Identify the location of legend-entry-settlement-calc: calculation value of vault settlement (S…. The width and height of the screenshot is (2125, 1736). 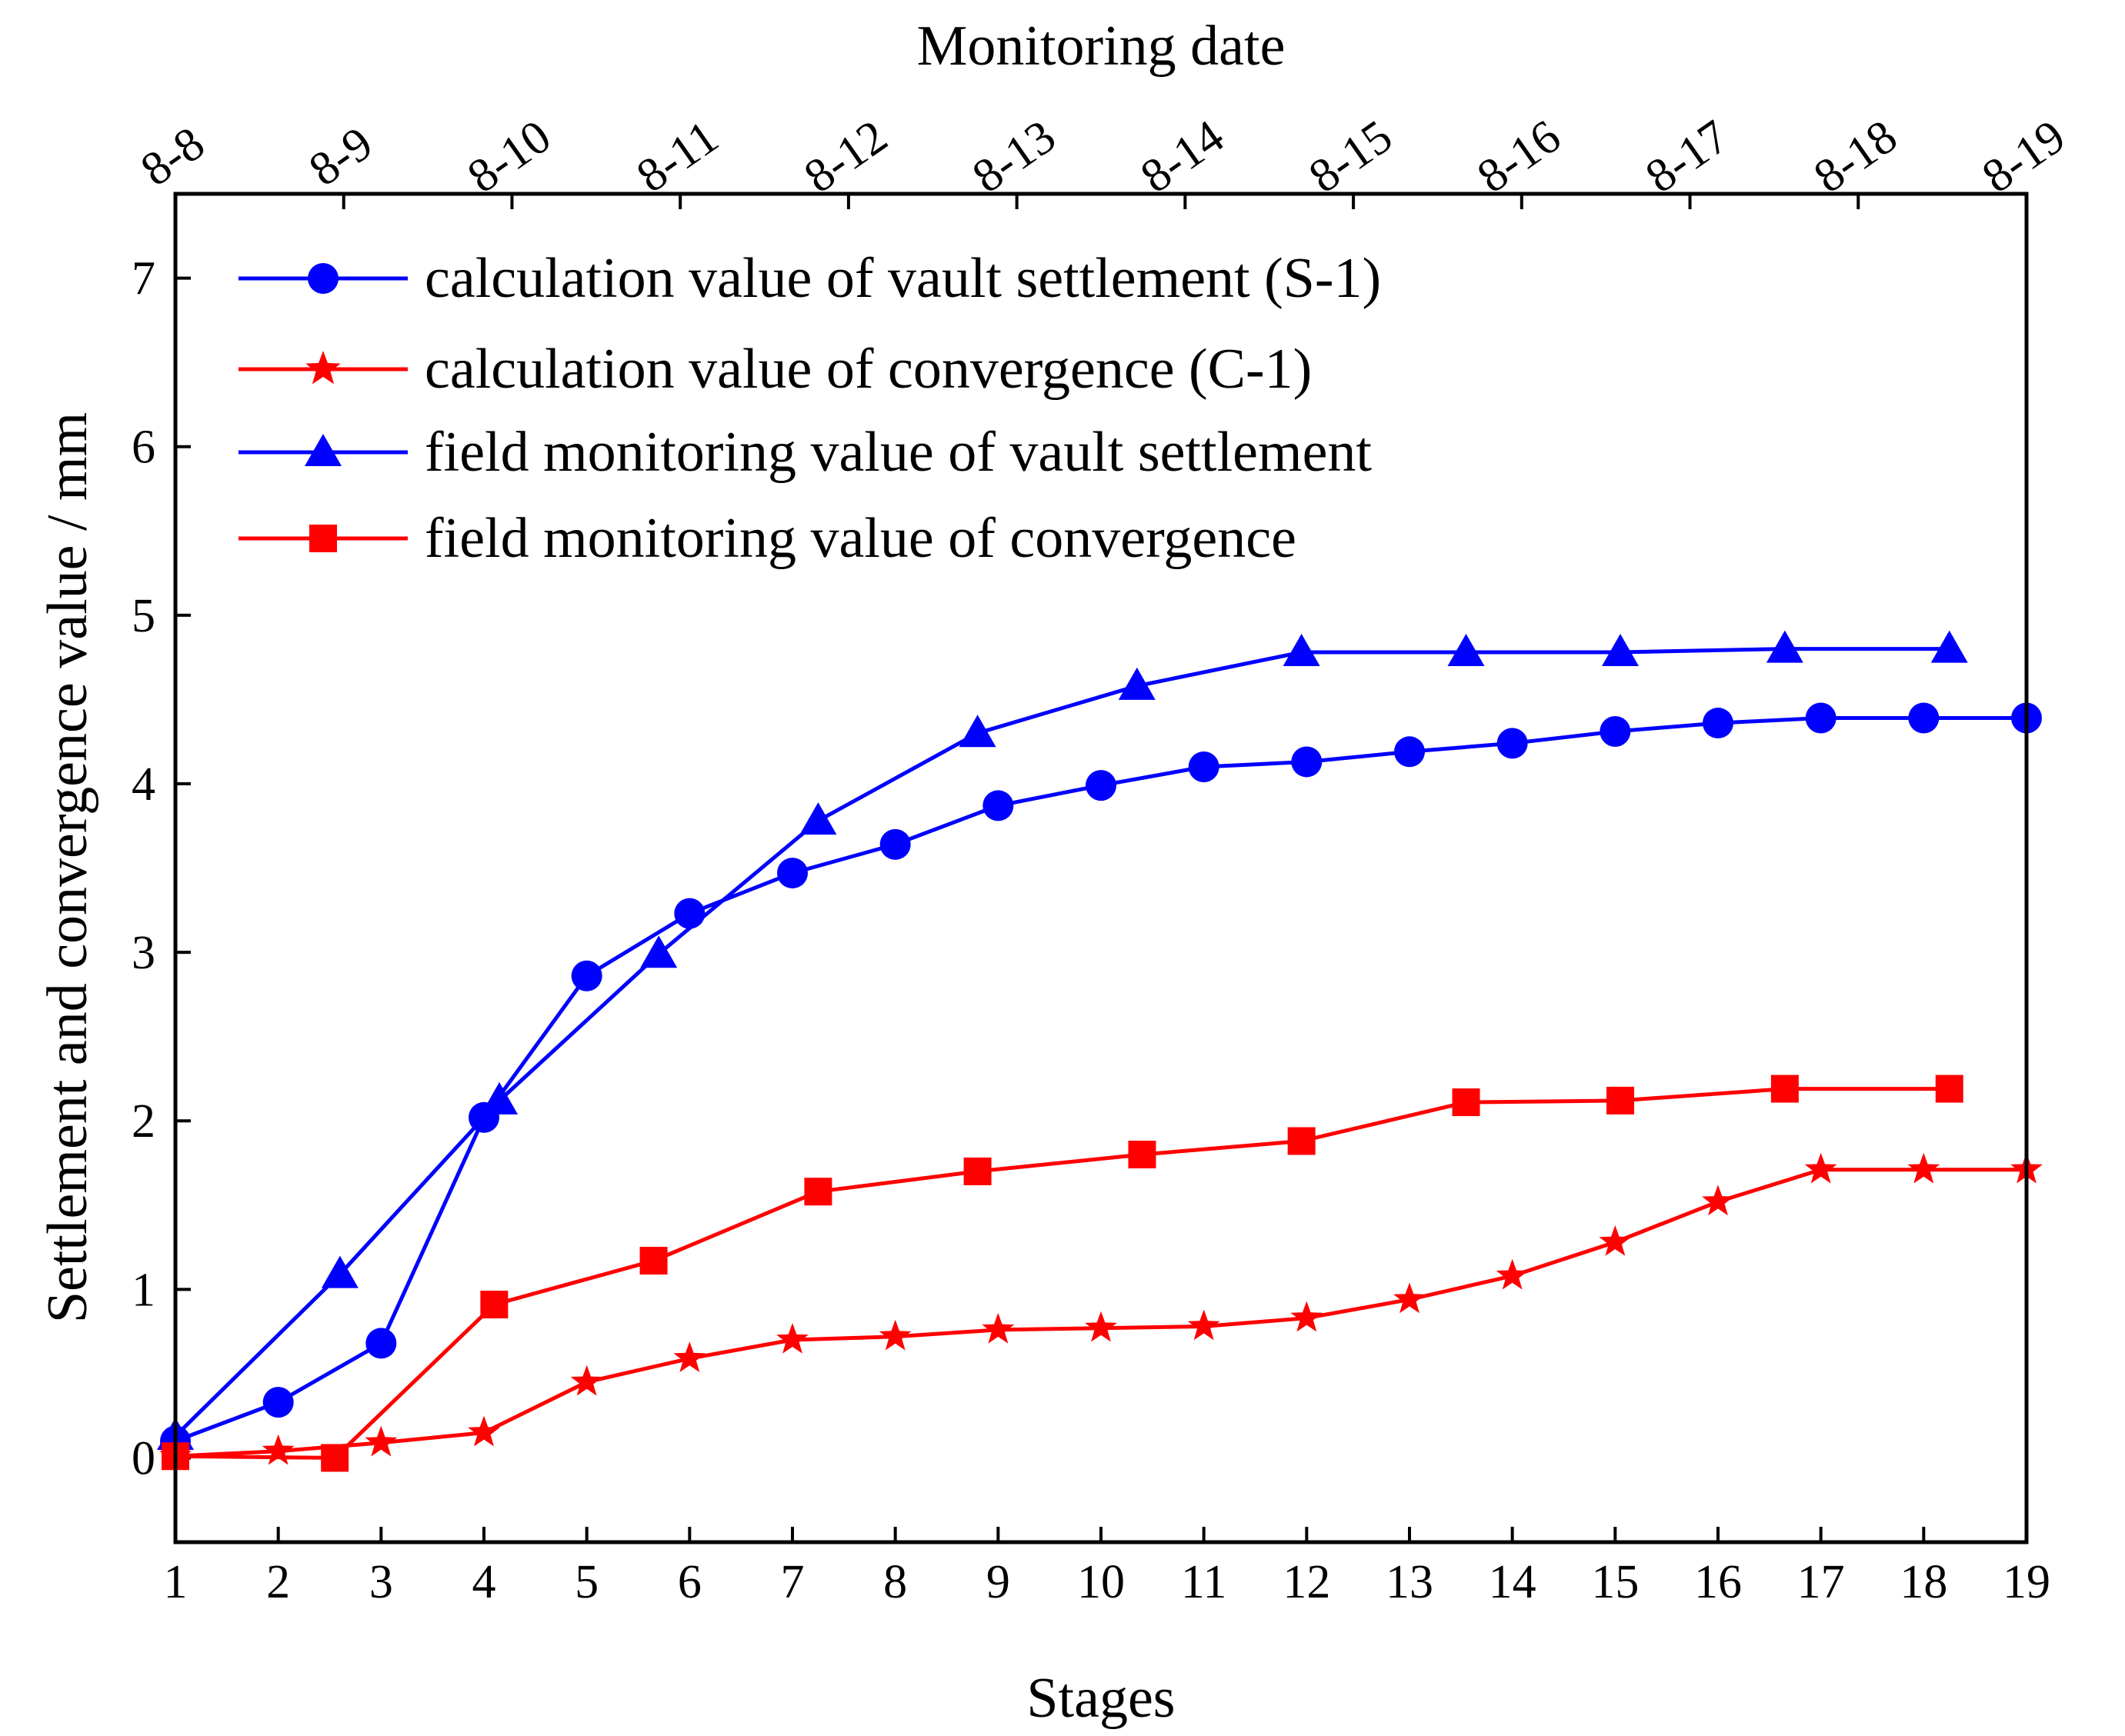
(810, 278).